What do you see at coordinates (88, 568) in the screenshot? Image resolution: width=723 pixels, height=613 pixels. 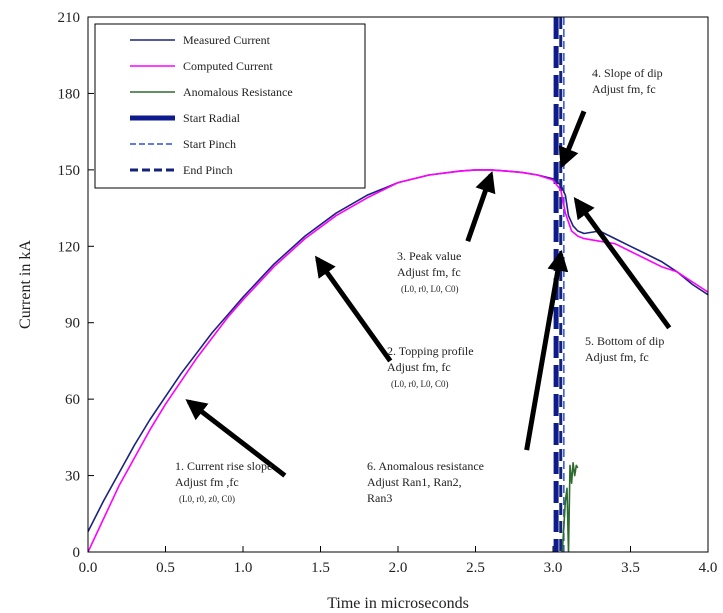 I see `x-tick-label: 0.0` at bounding box center [88, 568].